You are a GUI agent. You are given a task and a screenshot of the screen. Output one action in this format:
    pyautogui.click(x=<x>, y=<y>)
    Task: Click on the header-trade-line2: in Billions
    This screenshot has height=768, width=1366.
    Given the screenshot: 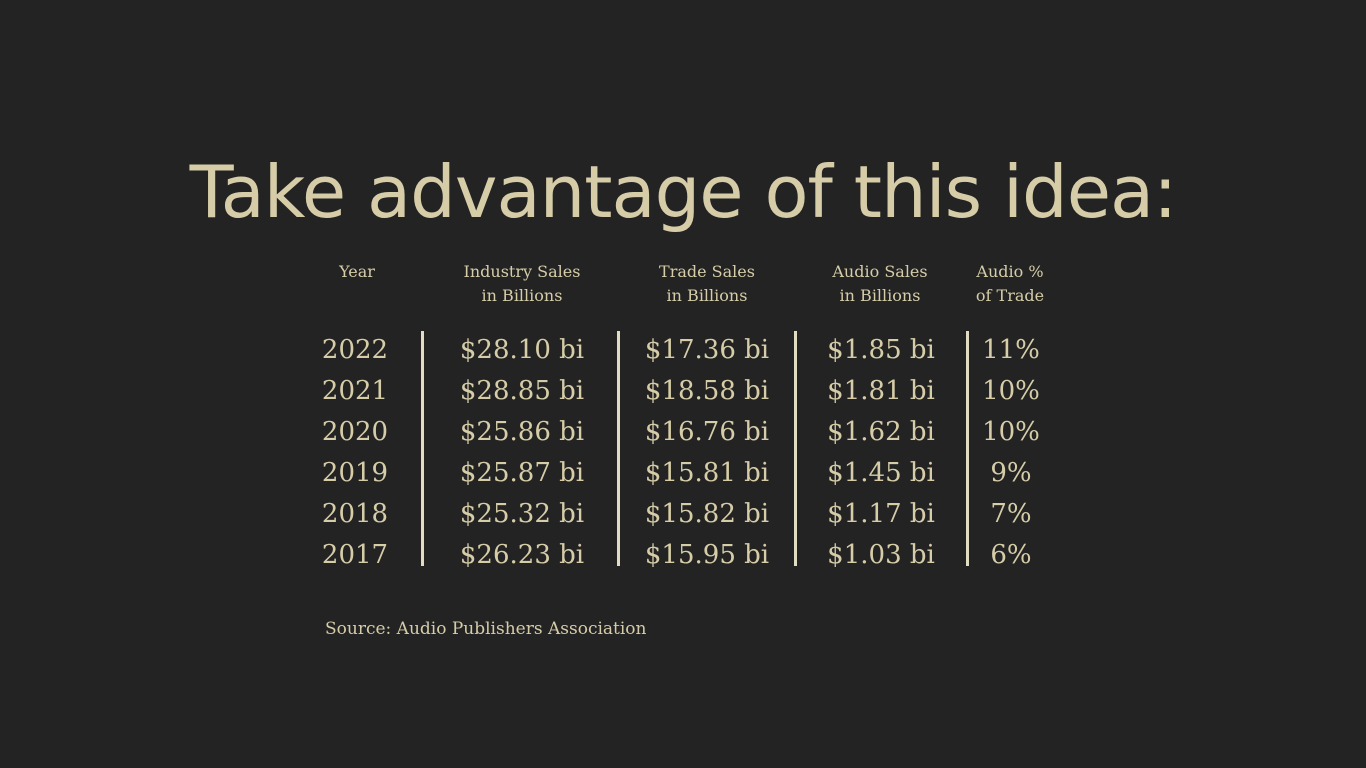 What is the action you would take?
    pyautogui.click(x=707, y=295)
    